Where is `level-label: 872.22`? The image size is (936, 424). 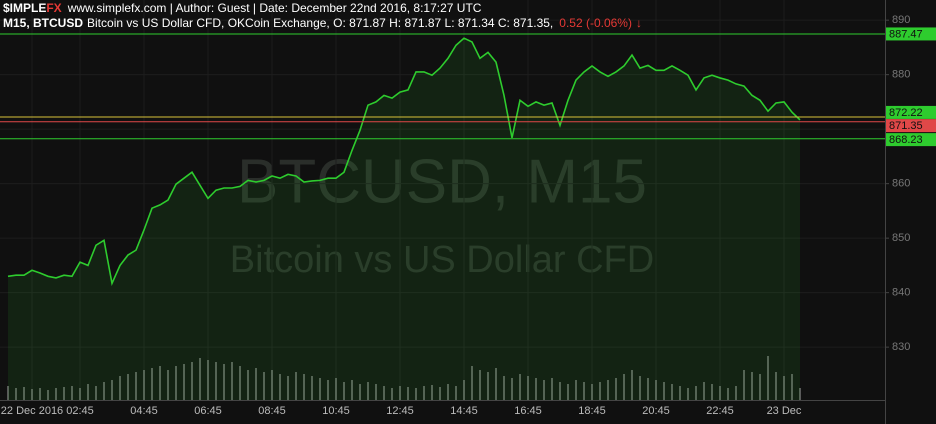
level-label: 872.22 is located at coordinates (906, 113).